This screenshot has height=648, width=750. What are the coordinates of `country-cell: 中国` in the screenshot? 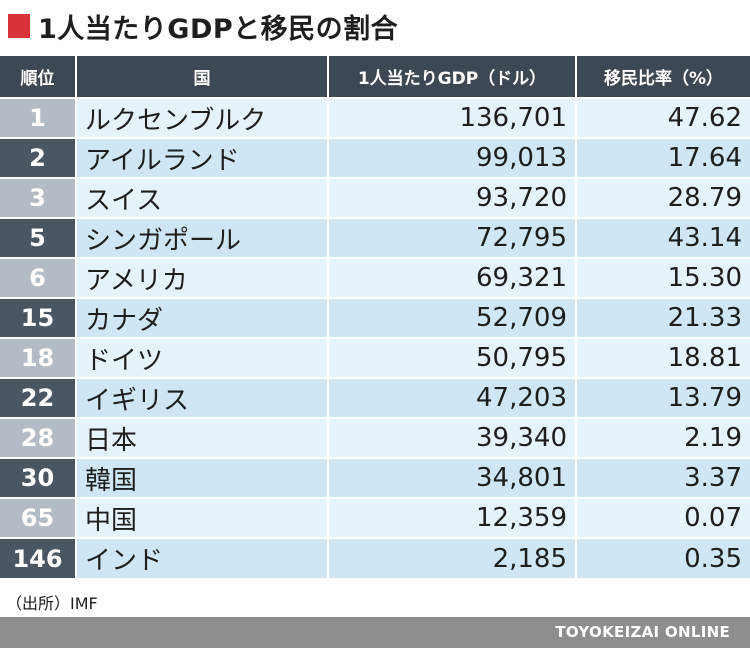 It's located at (201, 517).